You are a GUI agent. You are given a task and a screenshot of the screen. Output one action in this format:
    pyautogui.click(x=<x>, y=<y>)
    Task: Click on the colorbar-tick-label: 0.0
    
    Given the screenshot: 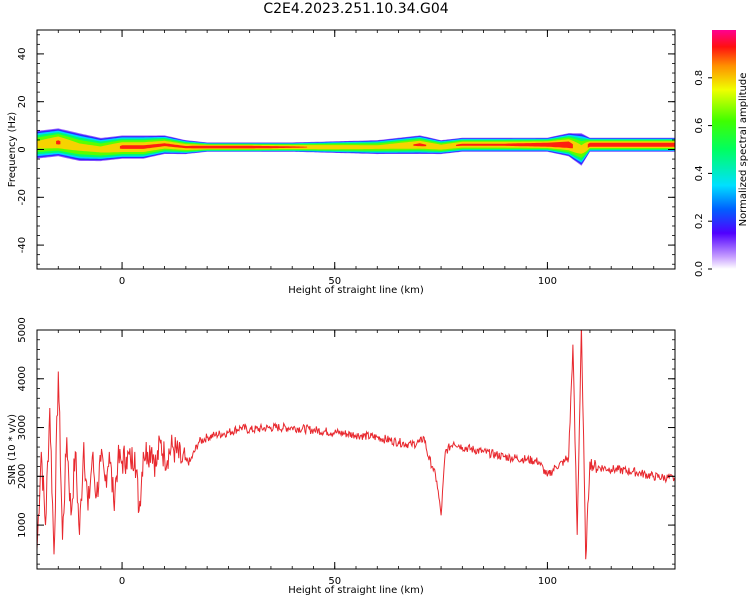 What is the action you would take?
    pyautogui.click(x=699, y=269)
    